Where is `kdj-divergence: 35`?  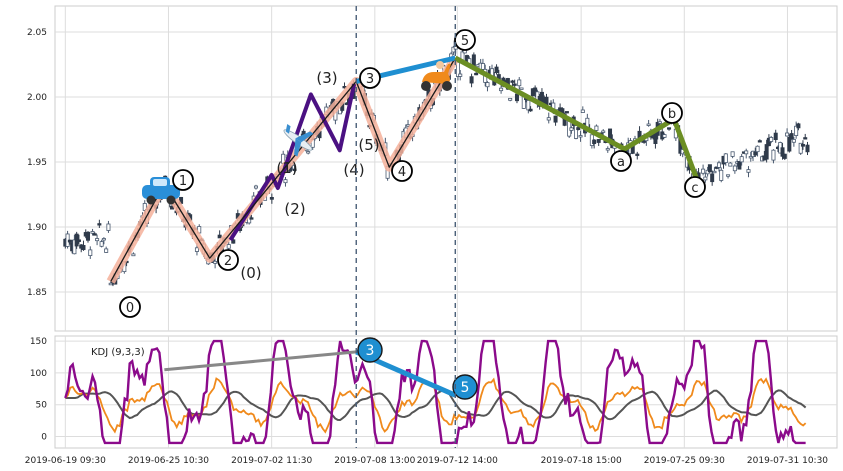
kdj-divergence: 35 is located at coordinates (321, 368).